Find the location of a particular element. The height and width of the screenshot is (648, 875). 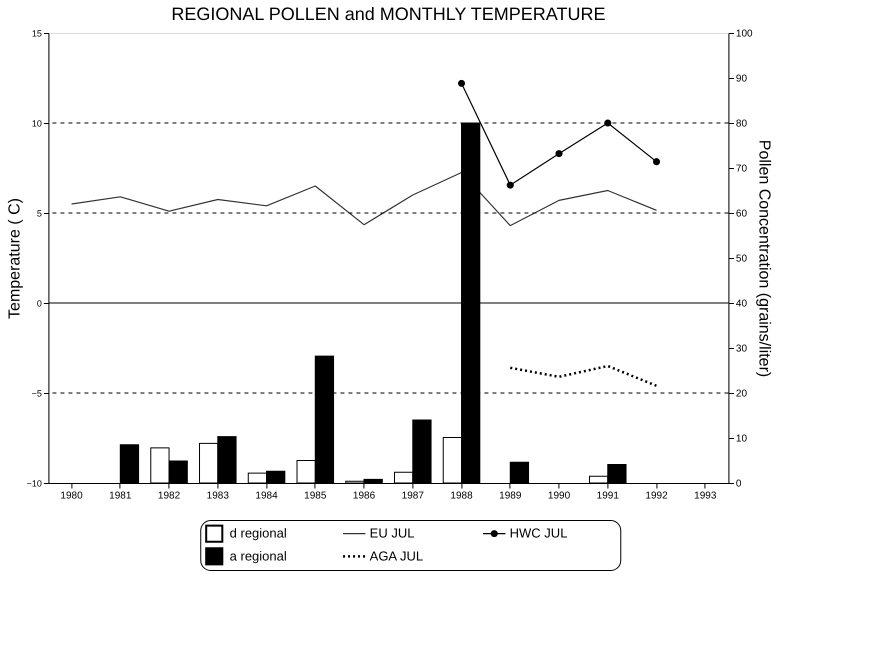

x-tick-label: 1980 is located at coordinates (72, 496).